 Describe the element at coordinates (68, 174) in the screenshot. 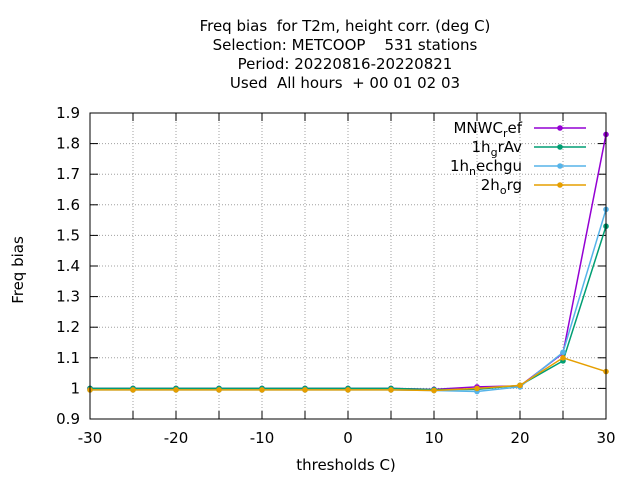

I see `y-tick-label: 1.7` at that location.